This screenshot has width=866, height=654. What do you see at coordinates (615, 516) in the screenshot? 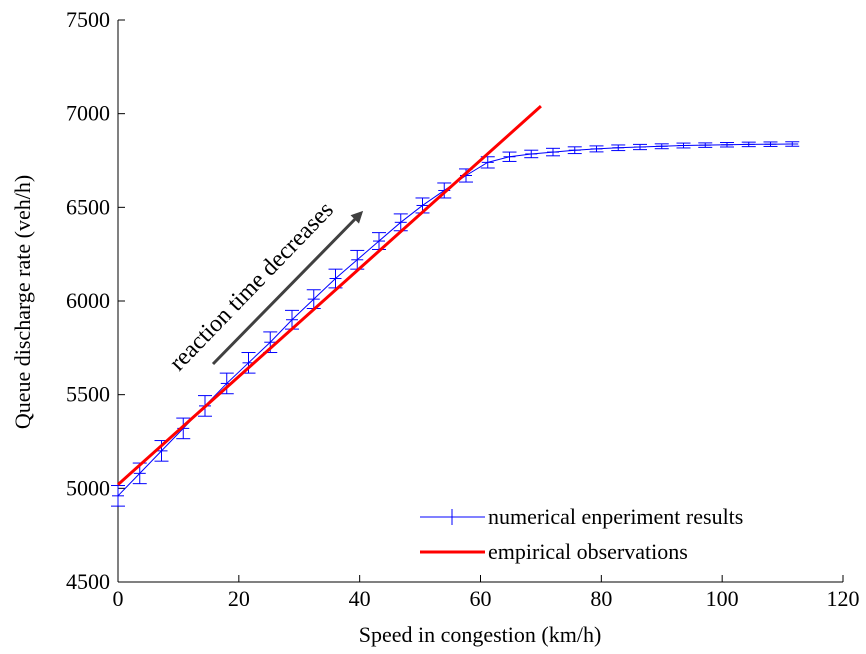
I see `legend-label-numerical: numerical enperiment results` at bounding box center [615, 516].